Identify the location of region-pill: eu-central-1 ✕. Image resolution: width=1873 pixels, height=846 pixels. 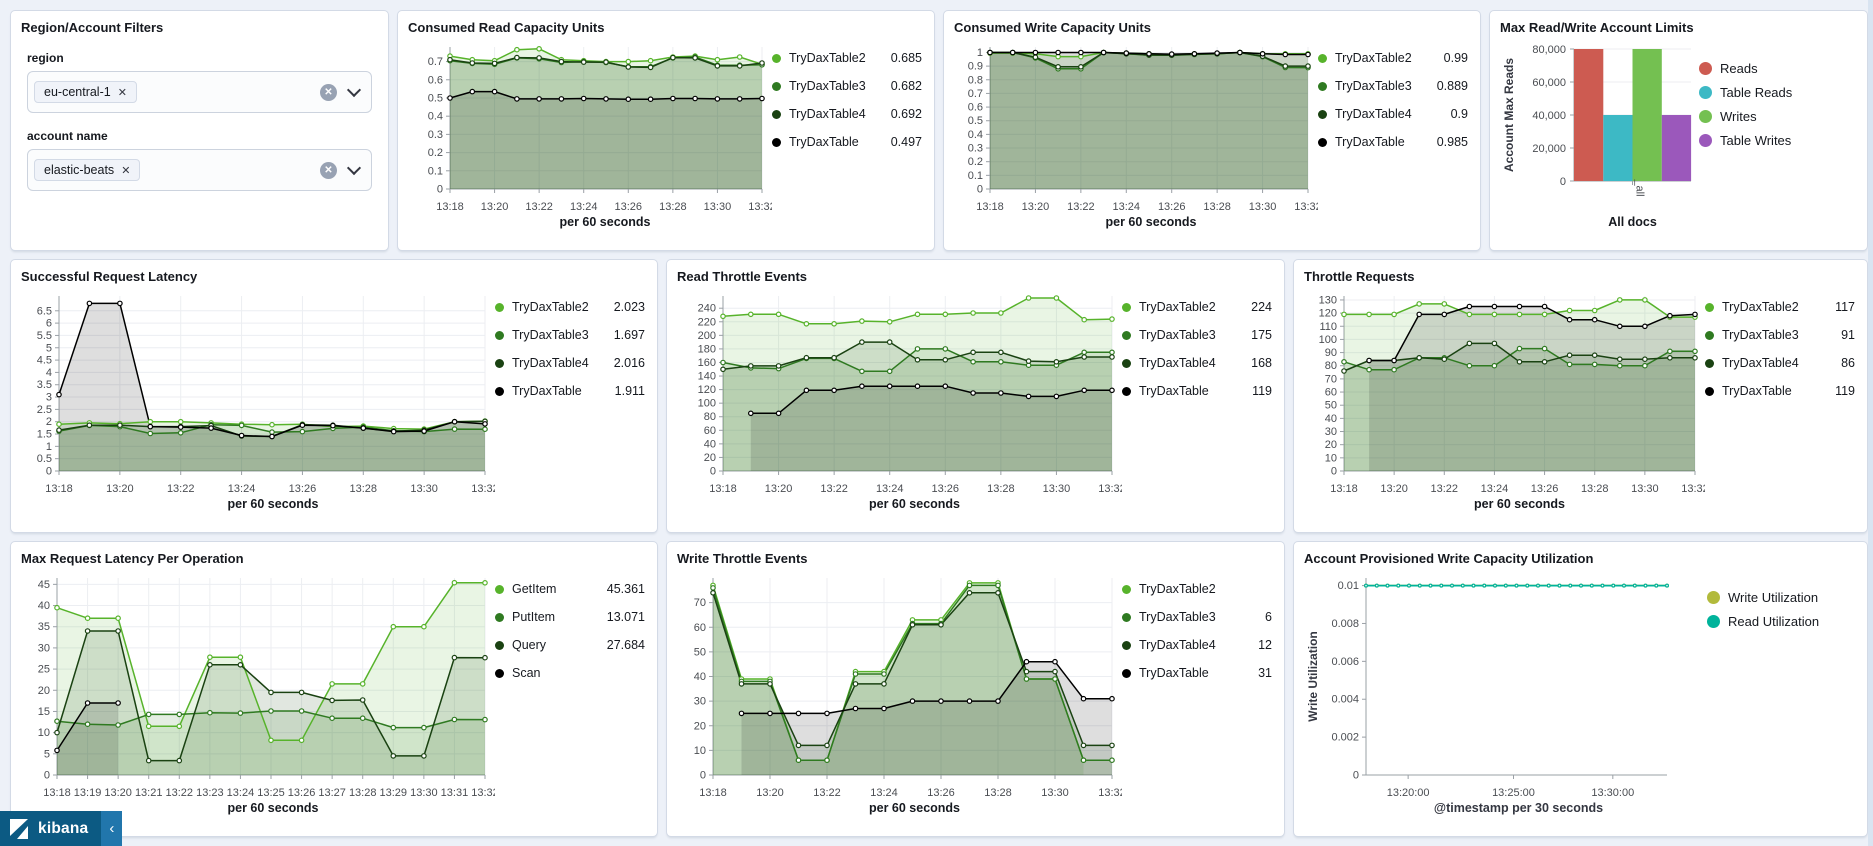
(85, 92).